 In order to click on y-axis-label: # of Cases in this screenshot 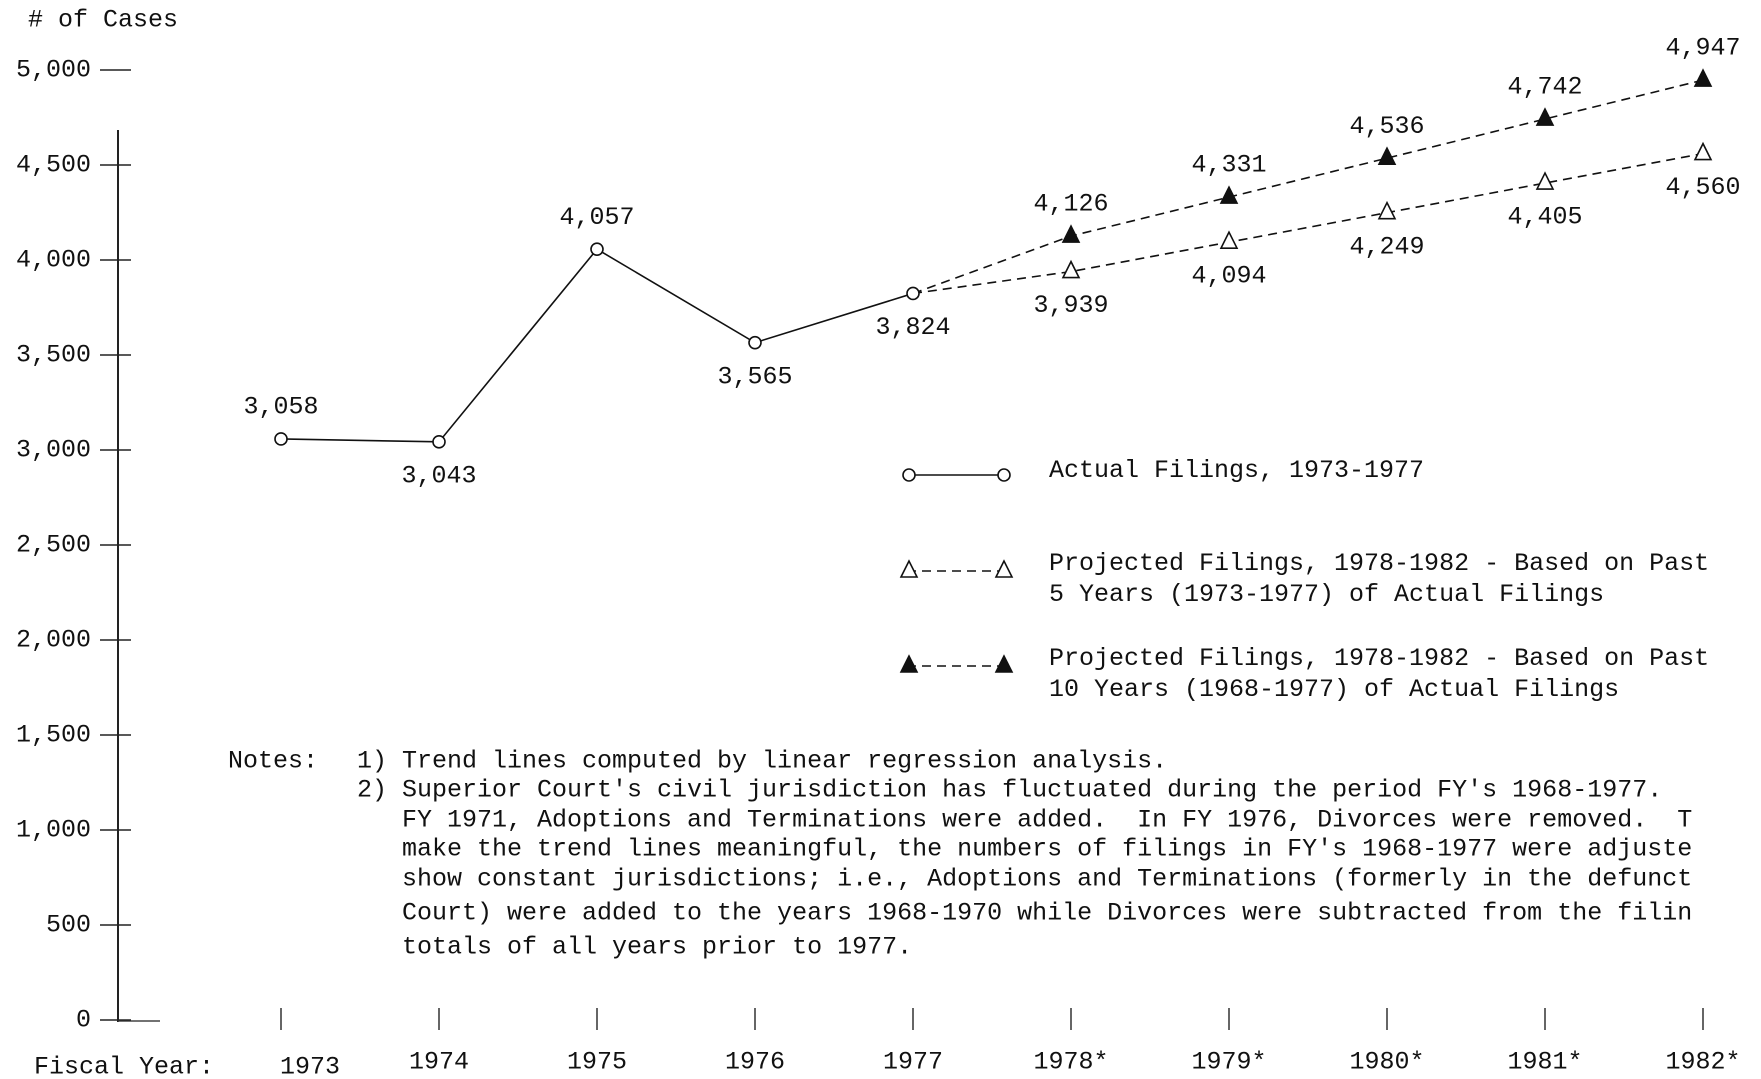, I will do `click(103, 20)`.